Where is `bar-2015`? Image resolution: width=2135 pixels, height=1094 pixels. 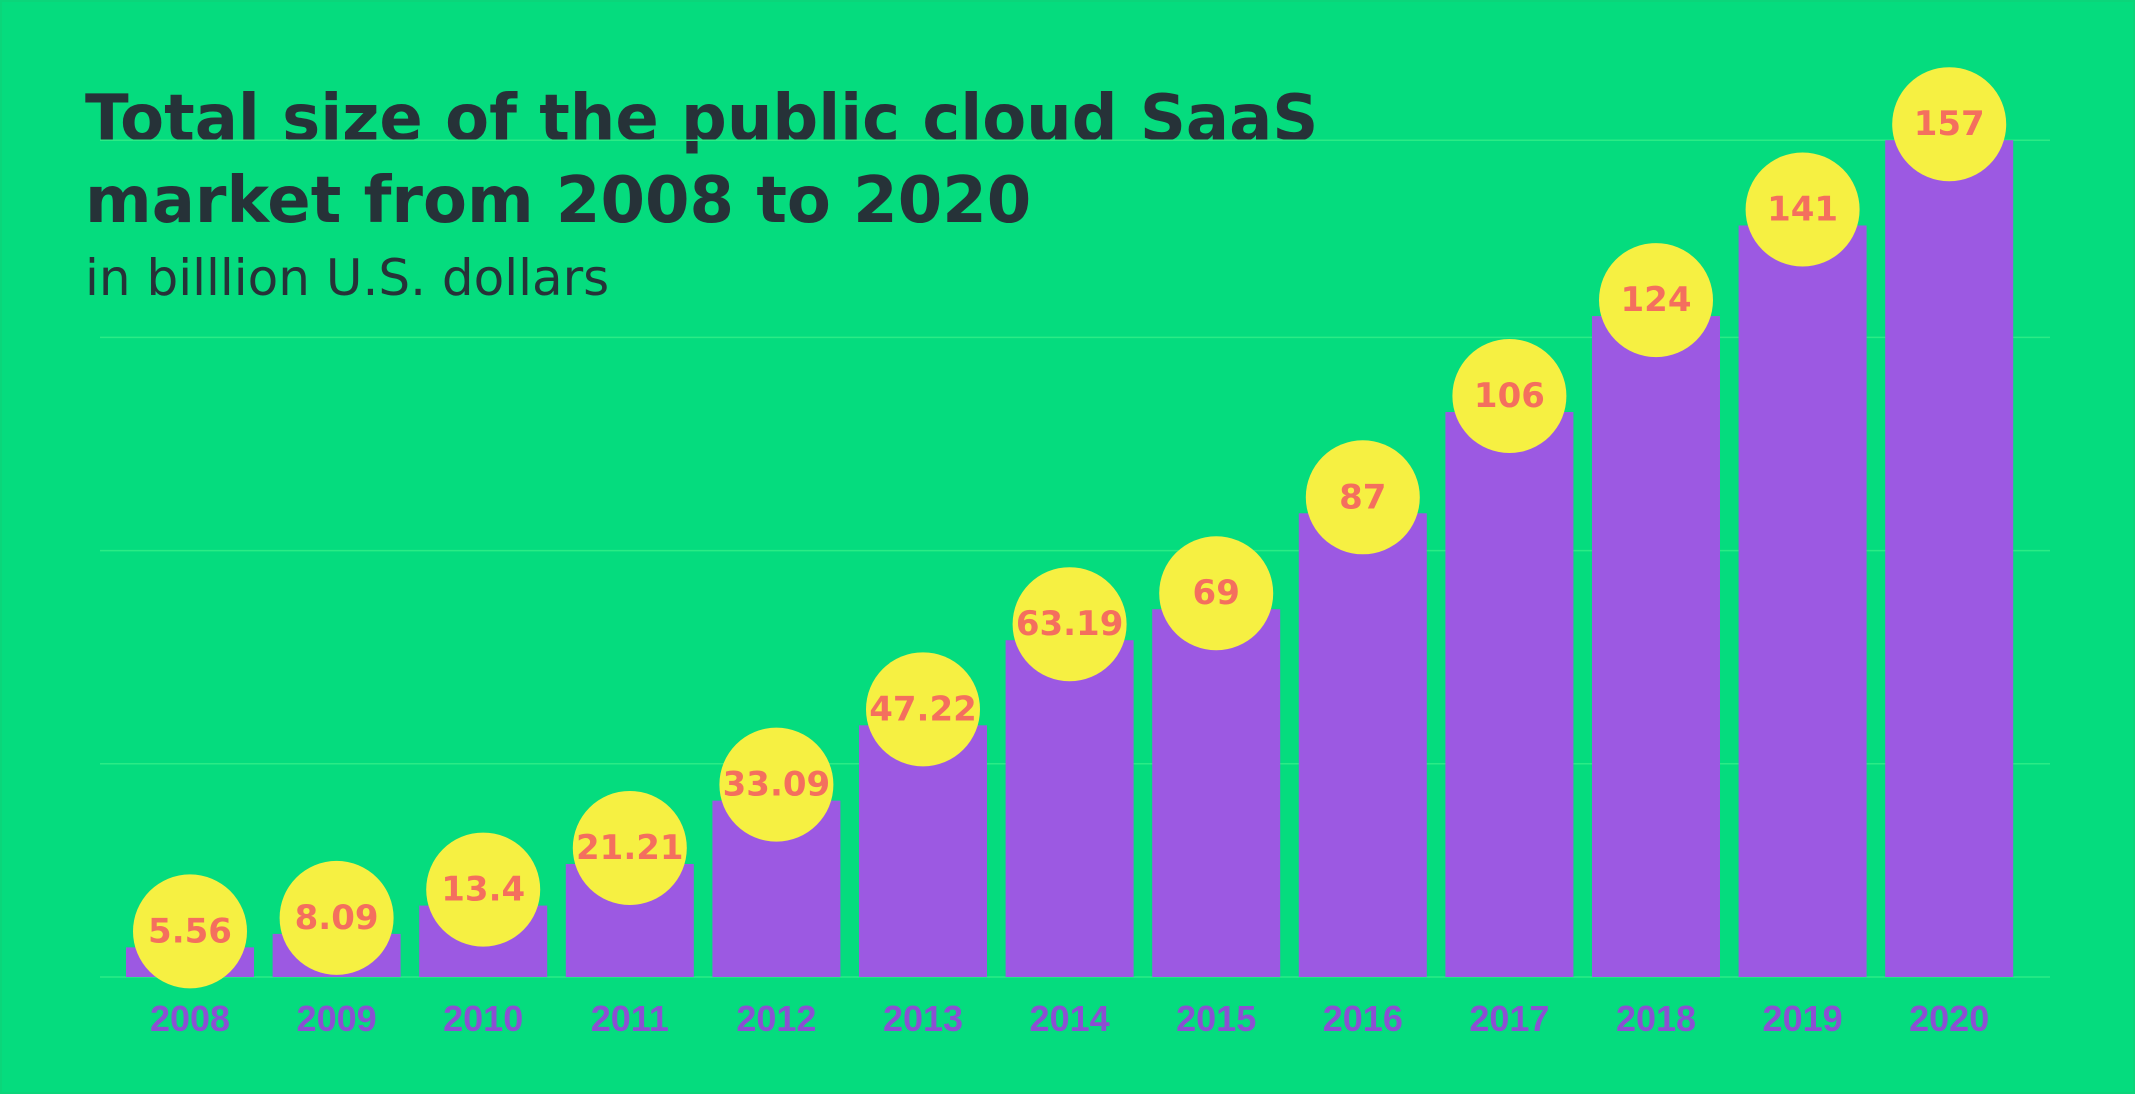
bar-2015 is located at coordinates (1216, 793).